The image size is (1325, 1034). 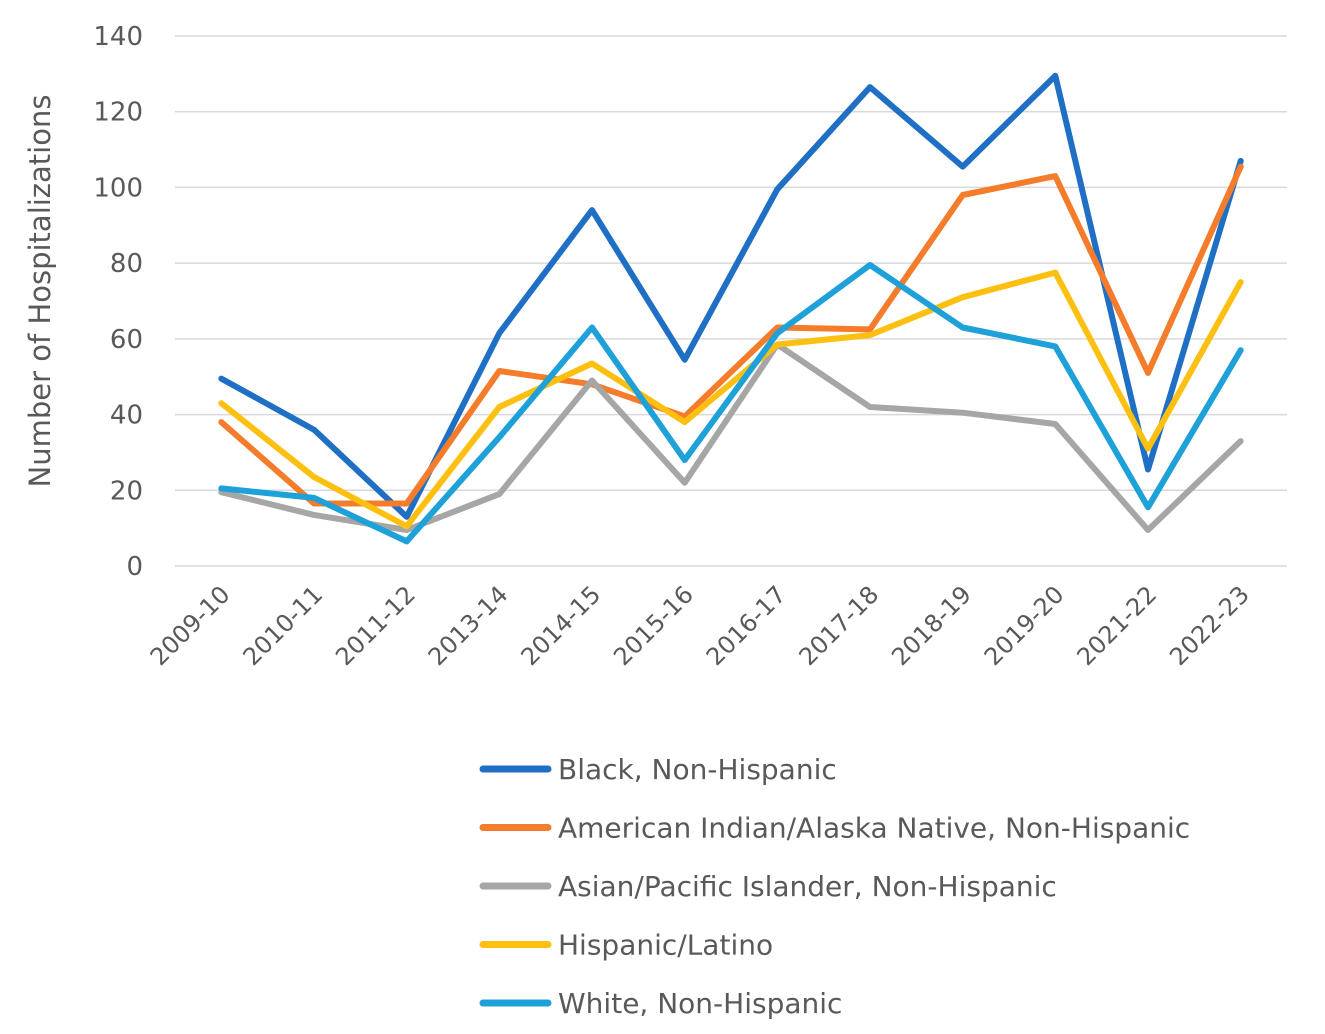 I want to click on x-tick-label: 2017-18, so click(x=839, y=625).